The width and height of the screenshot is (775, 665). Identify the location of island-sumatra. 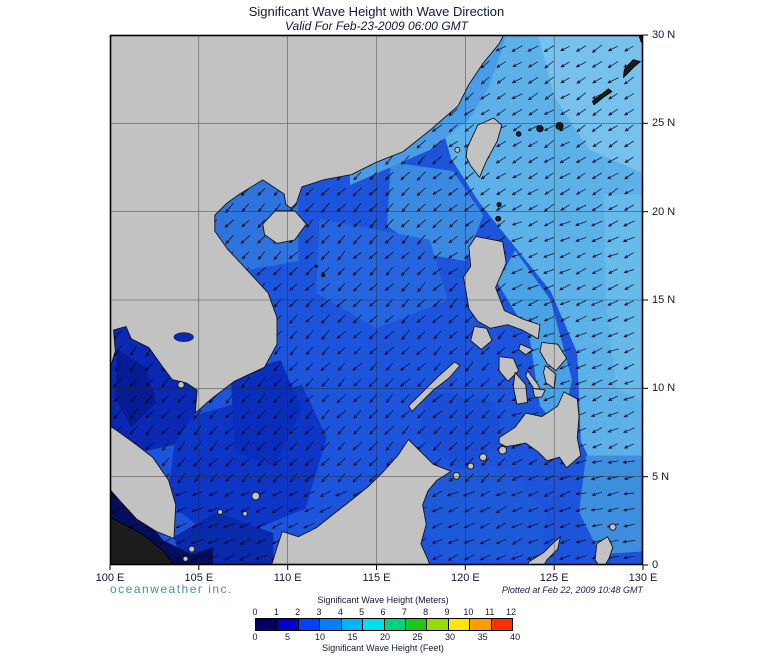
(142, 540).